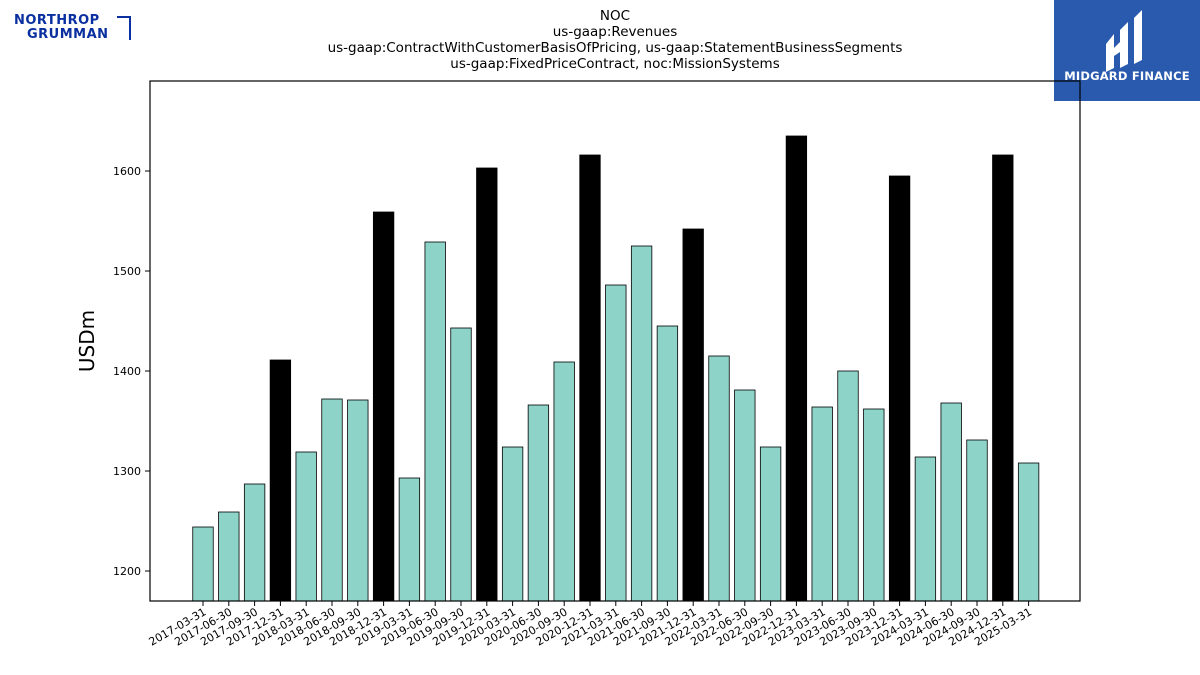  Describe the element at coordinates (1124, 41) in the screenshot. I see `midgard-mark-icon` at that location.